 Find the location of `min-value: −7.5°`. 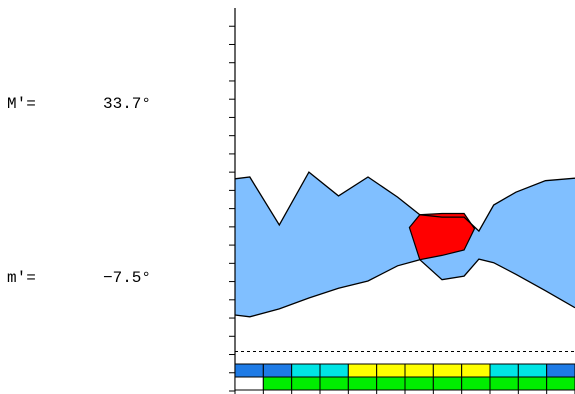

min-value: −7.5° is located at coordinates (127, 278).